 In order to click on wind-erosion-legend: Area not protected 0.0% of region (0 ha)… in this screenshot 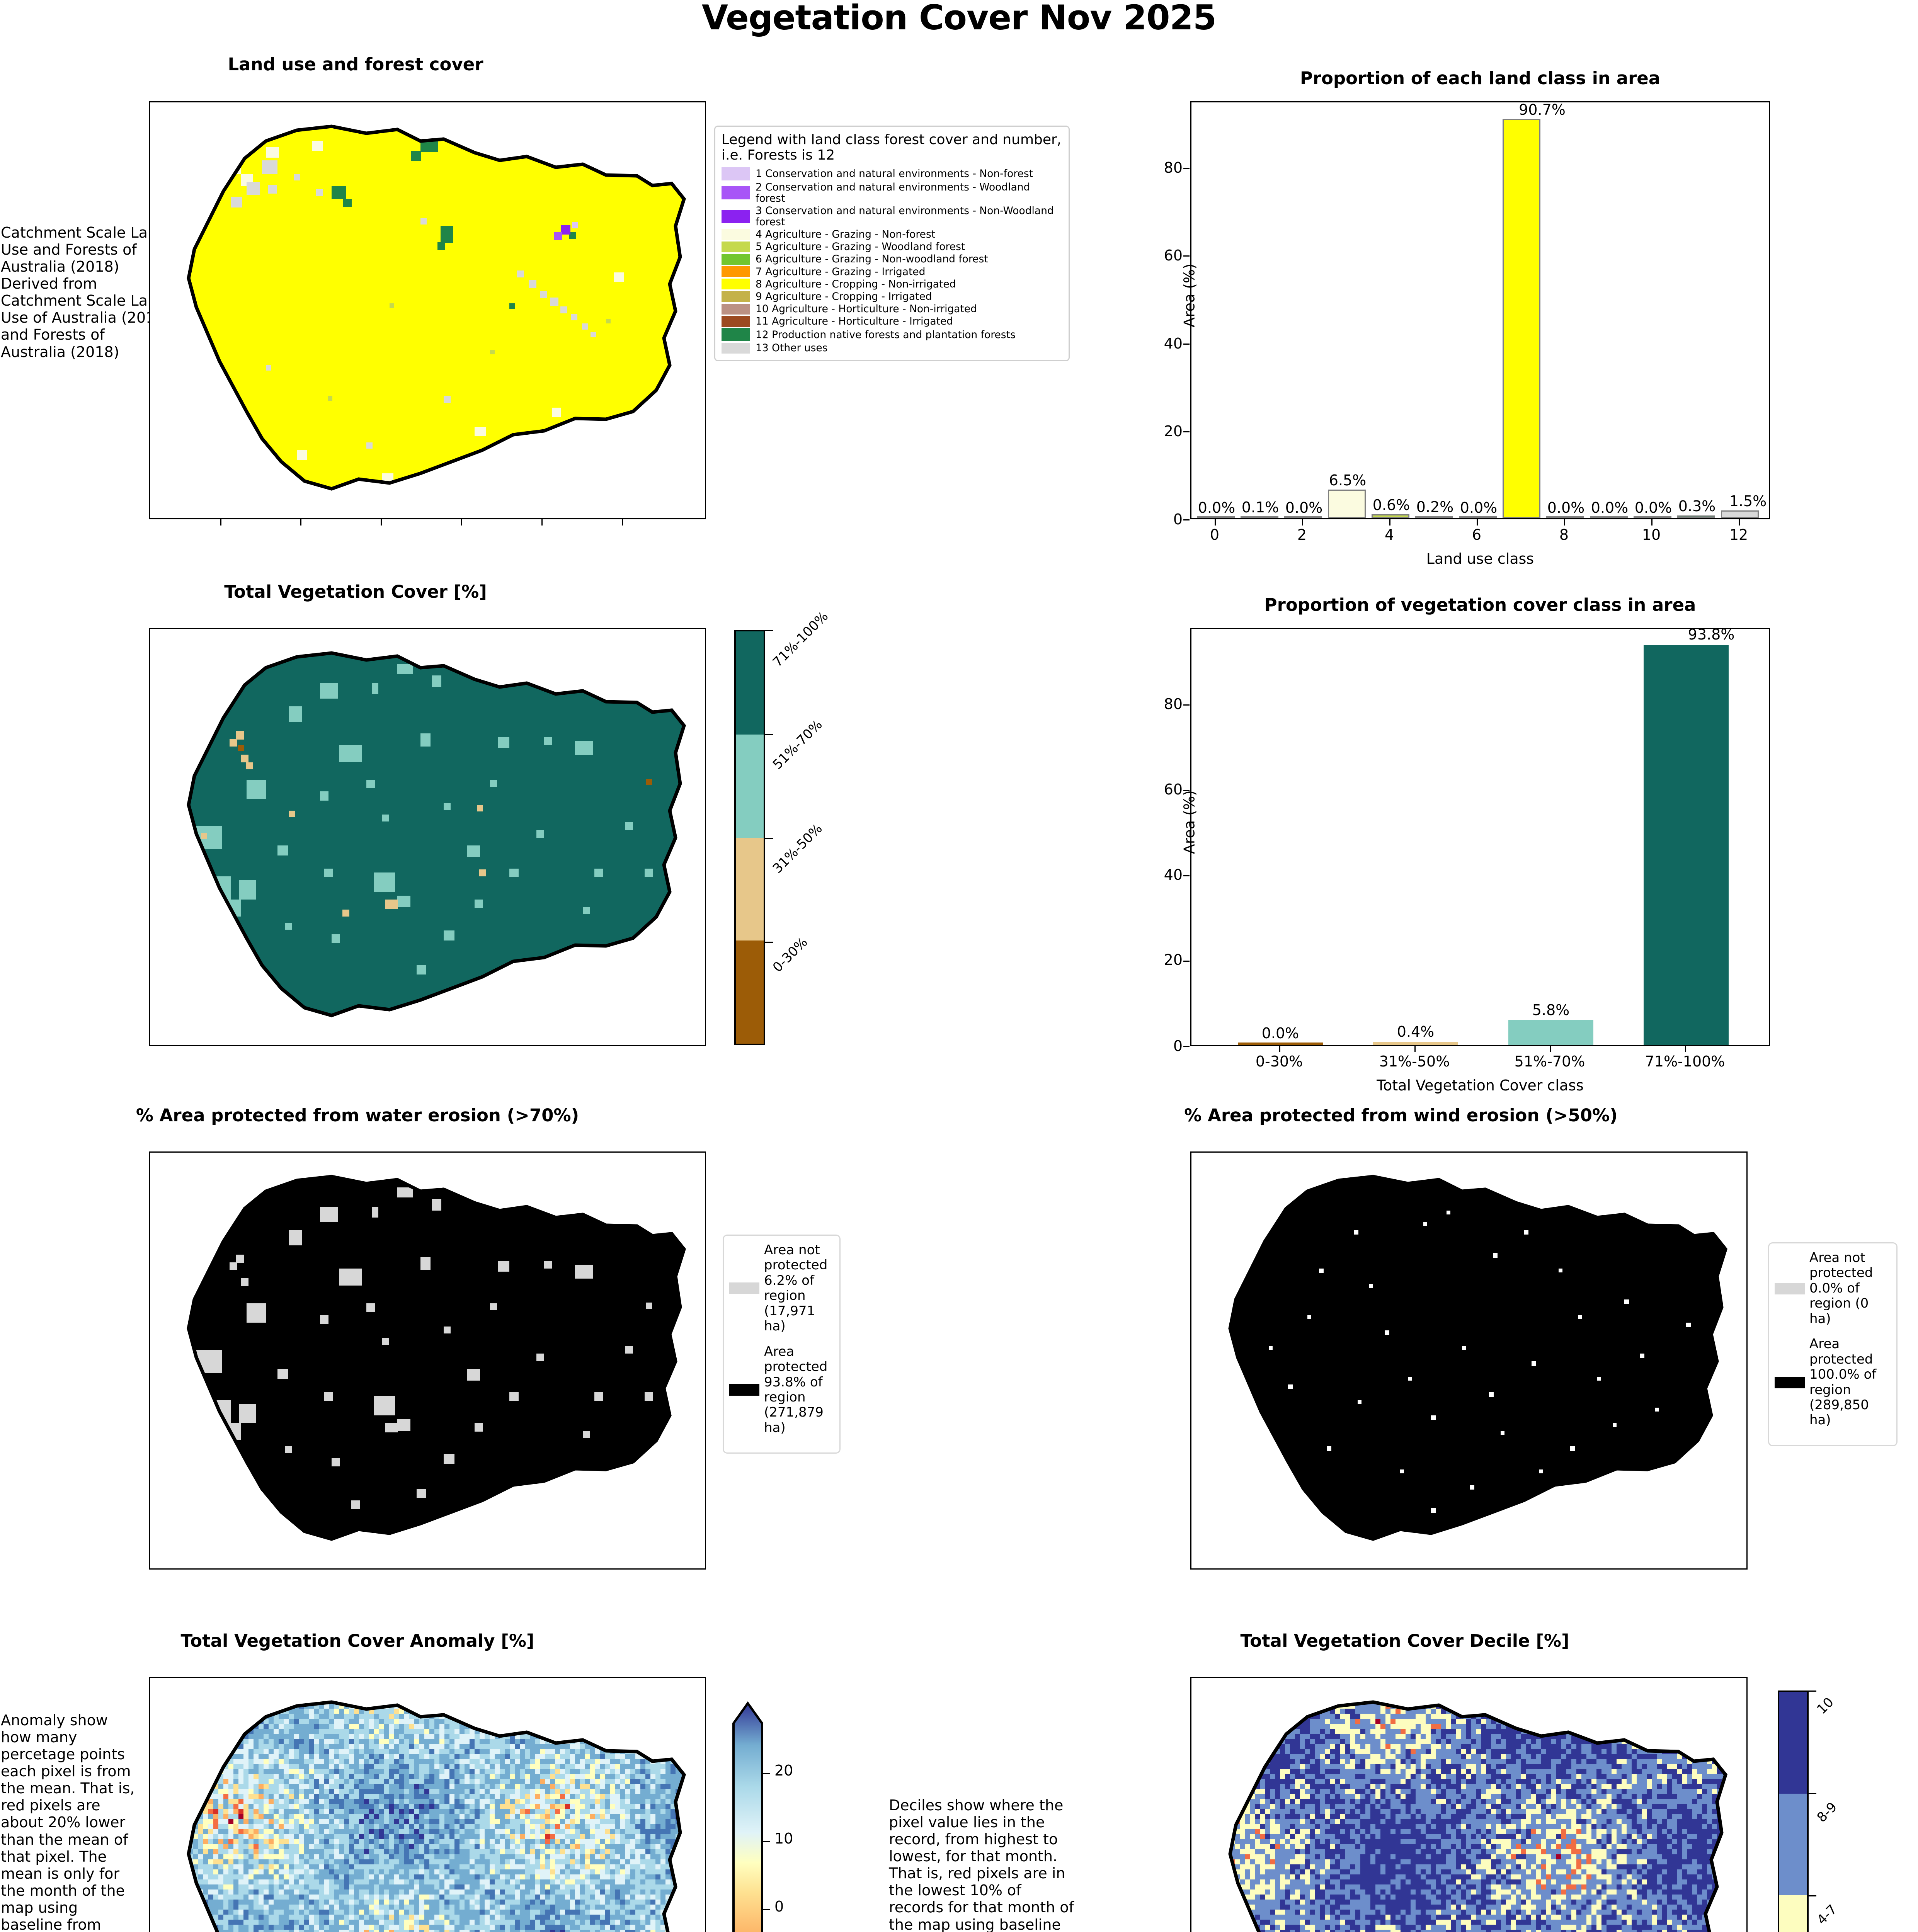, I will do `click(1833, 1344)`.